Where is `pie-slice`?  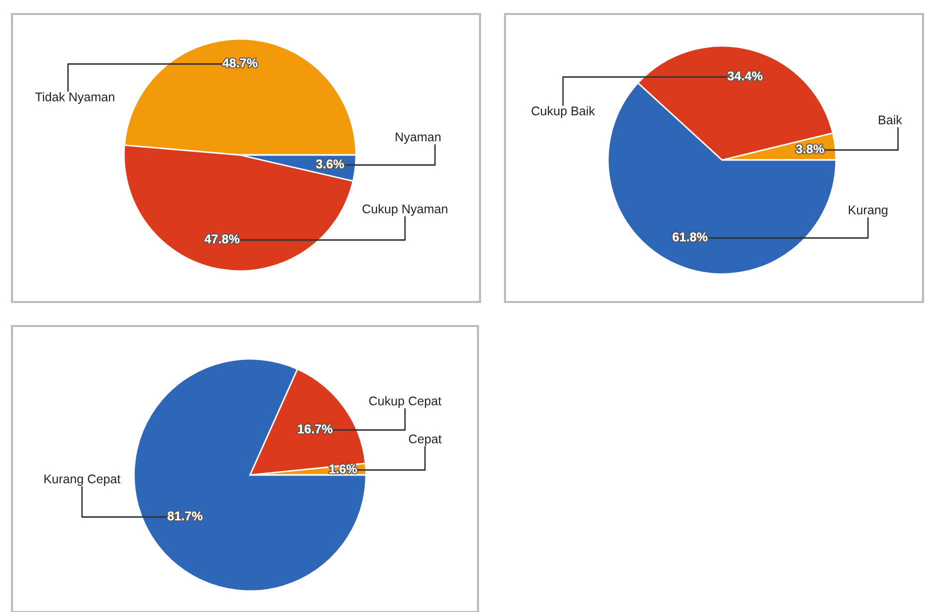 pie-slice is located at coordinates (250, 475).